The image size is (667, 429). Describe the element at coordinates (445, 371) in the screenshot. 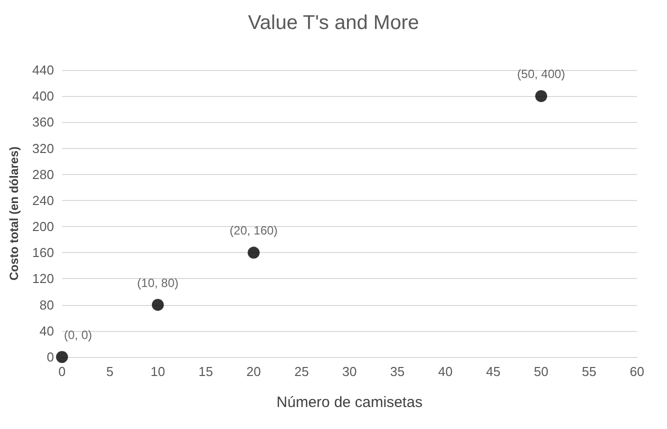

I see `x-tick-label: 40` at that location.